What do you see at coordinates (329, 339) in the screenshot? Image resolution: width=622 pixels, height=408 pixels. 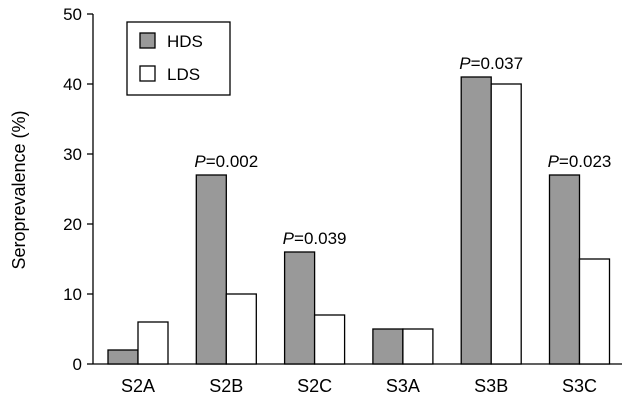 I see `bar-lds-s2c` at bounding box center [329, 339].